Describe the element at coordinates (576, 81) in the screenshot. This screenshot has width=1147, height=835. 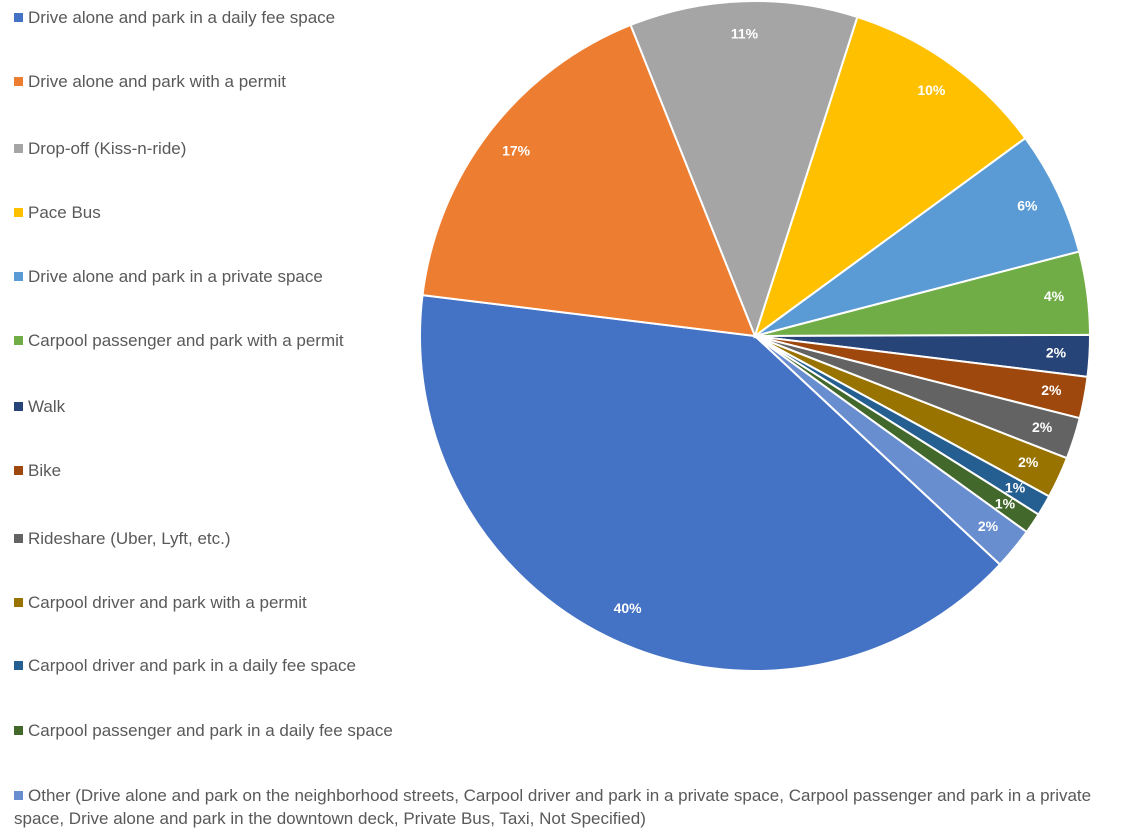
I see `legend-item: Drive alone and park with a permit` at that location.